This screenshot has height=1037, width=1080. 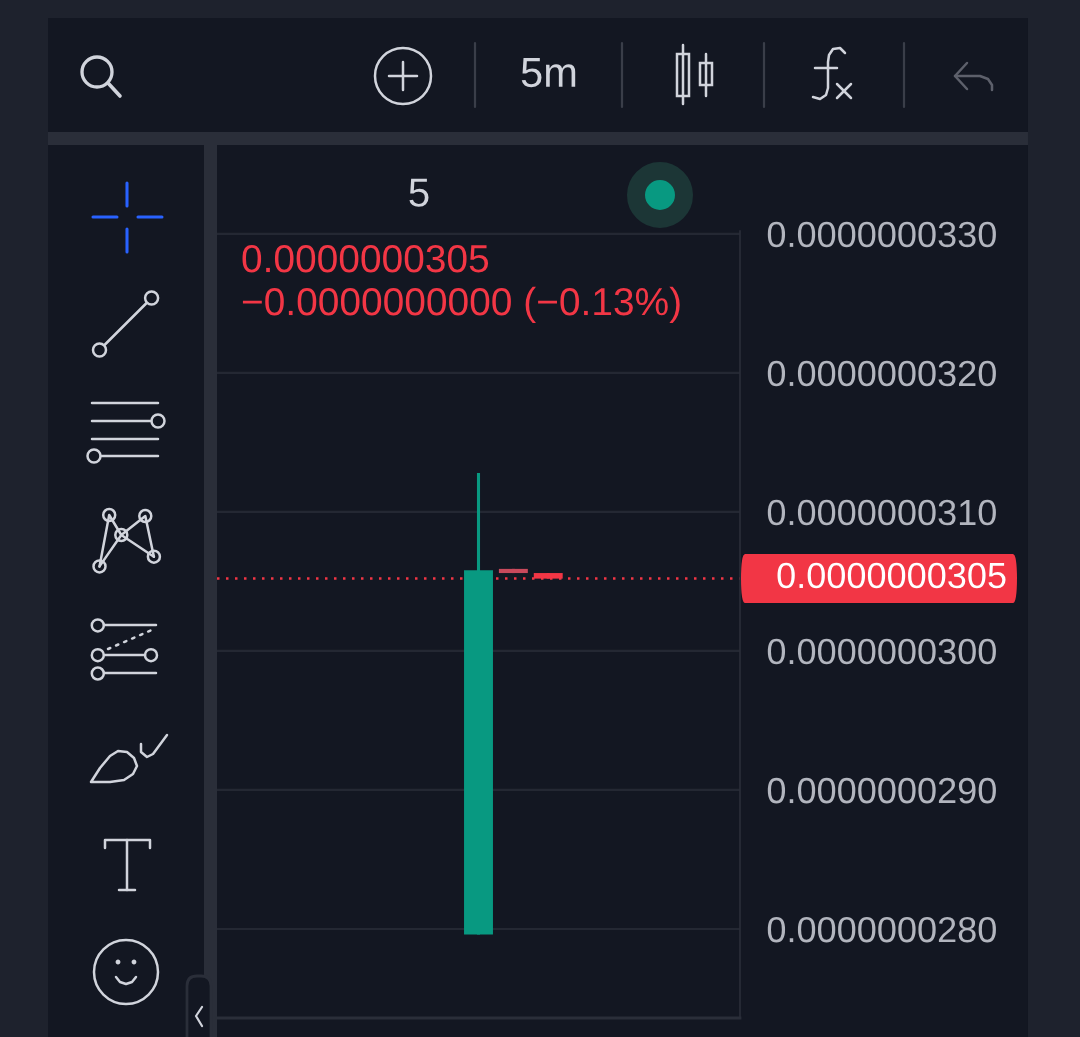 I want to click on y-tick-label: 0.0000000290, so click(x=881, y=790).